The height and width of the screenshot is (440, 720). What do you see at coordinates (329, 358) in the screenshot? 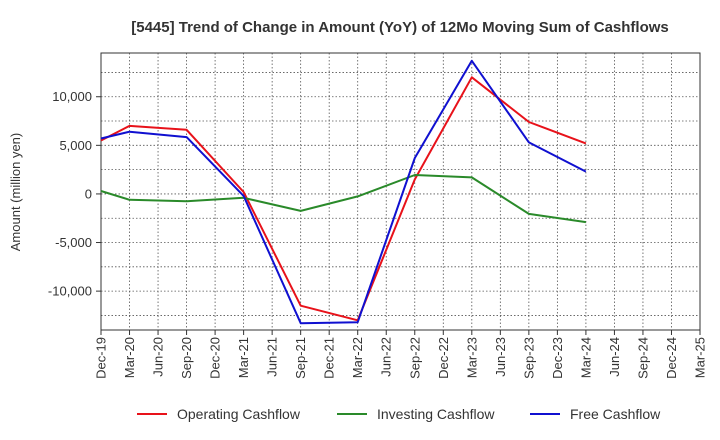
I see `x-tick-label: Dec-21` at bounding box center [329, 358].